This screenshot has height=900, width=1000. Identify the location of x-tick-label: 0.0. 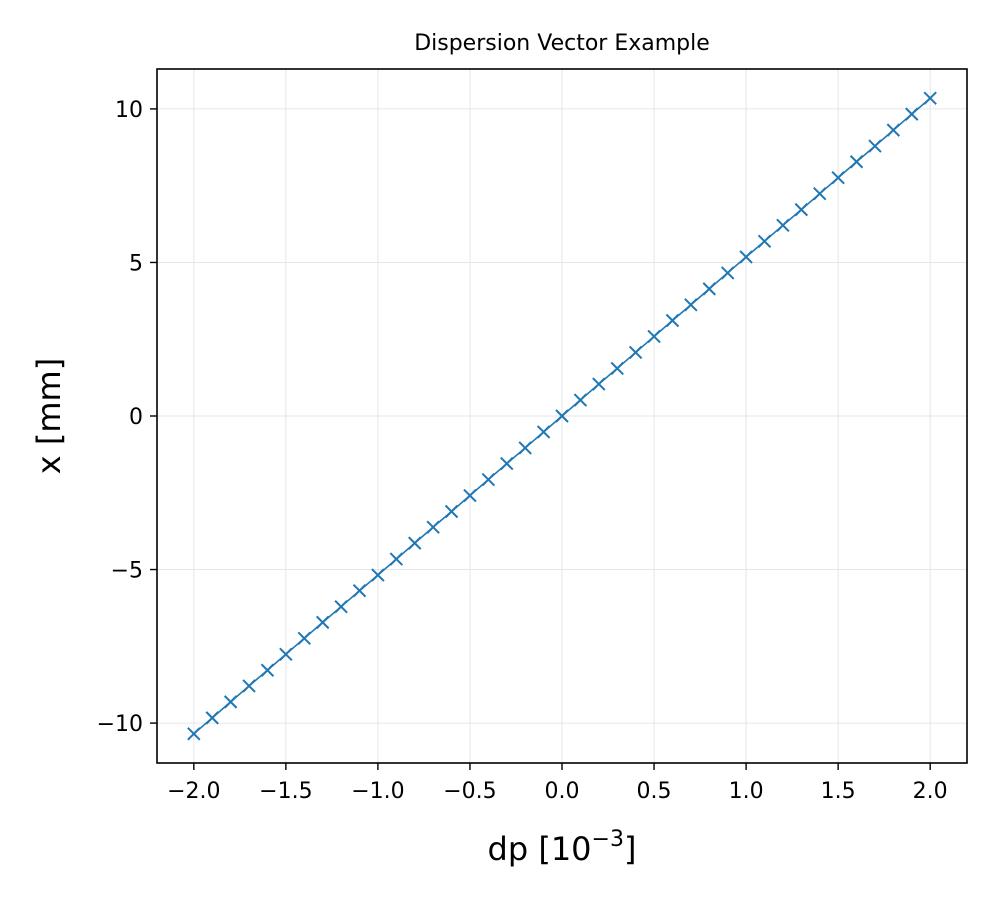
(562, 791).